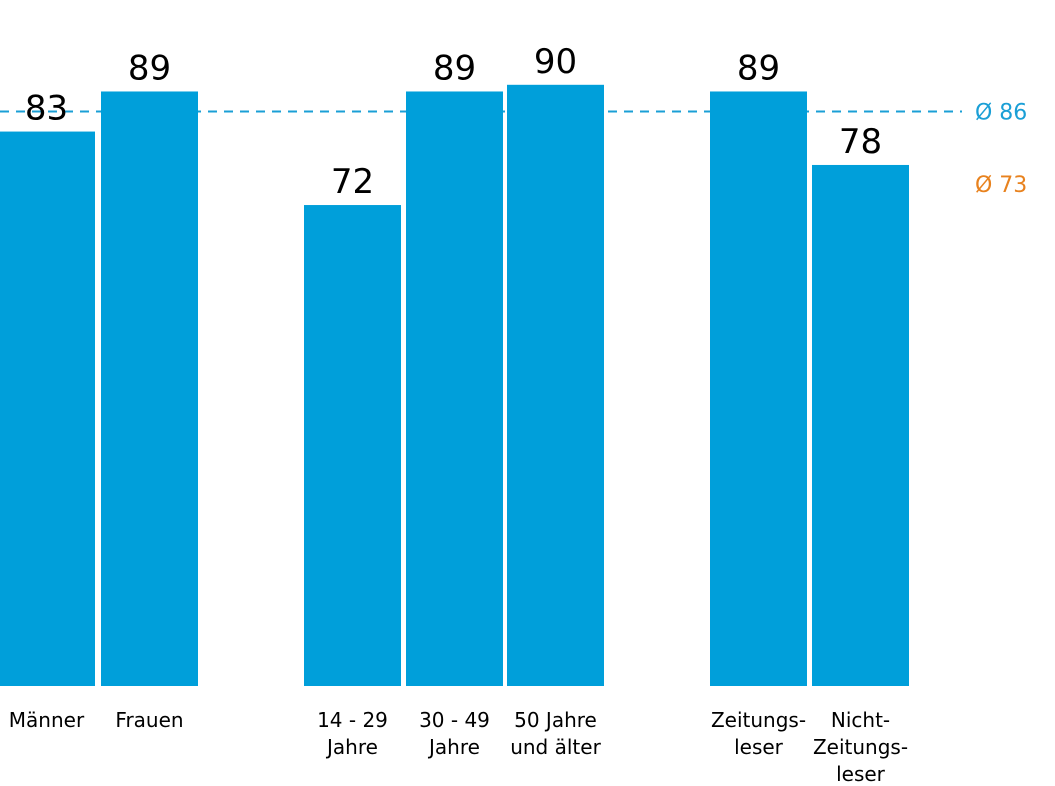 Image resolution: width=1055 pixels, height=786 pixels. What do you see at coordinates (758, 68) in the screenshot?
I see `value-label-5: 89` at bounding box center [758, 68].